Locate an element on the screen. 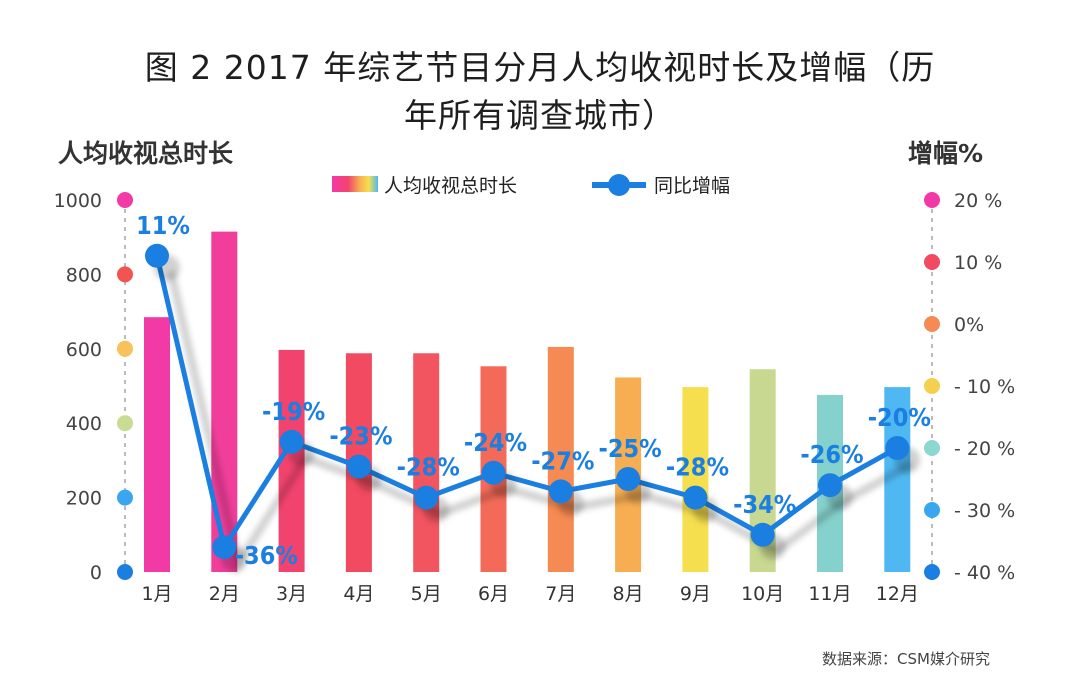 Image resolution: width=1080 pixels, height=696 pixels. right-tick-label: 0% is located at coordinates (969, 325).